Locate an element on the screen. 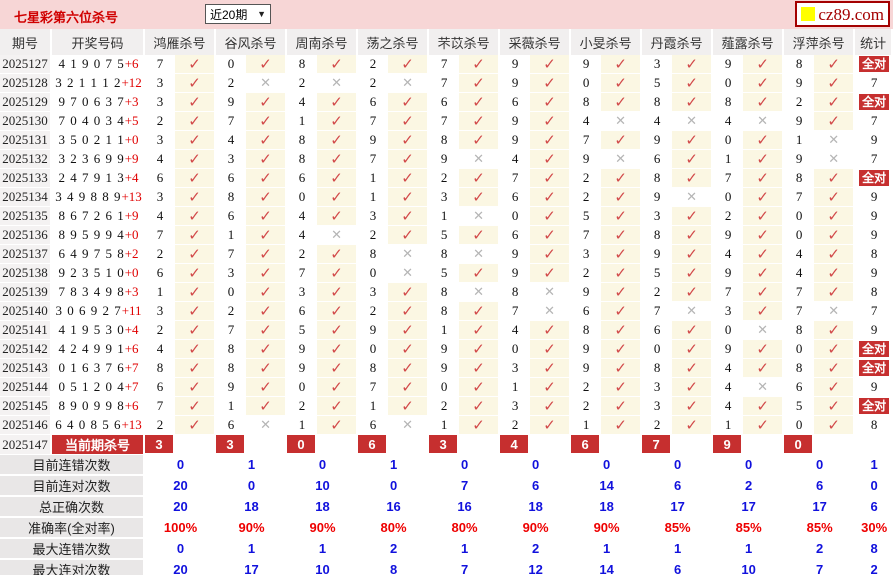 Image resolution: width=893 pixels, height=575 pixels. column-header: 统计 is located at coordinates (874, 42).